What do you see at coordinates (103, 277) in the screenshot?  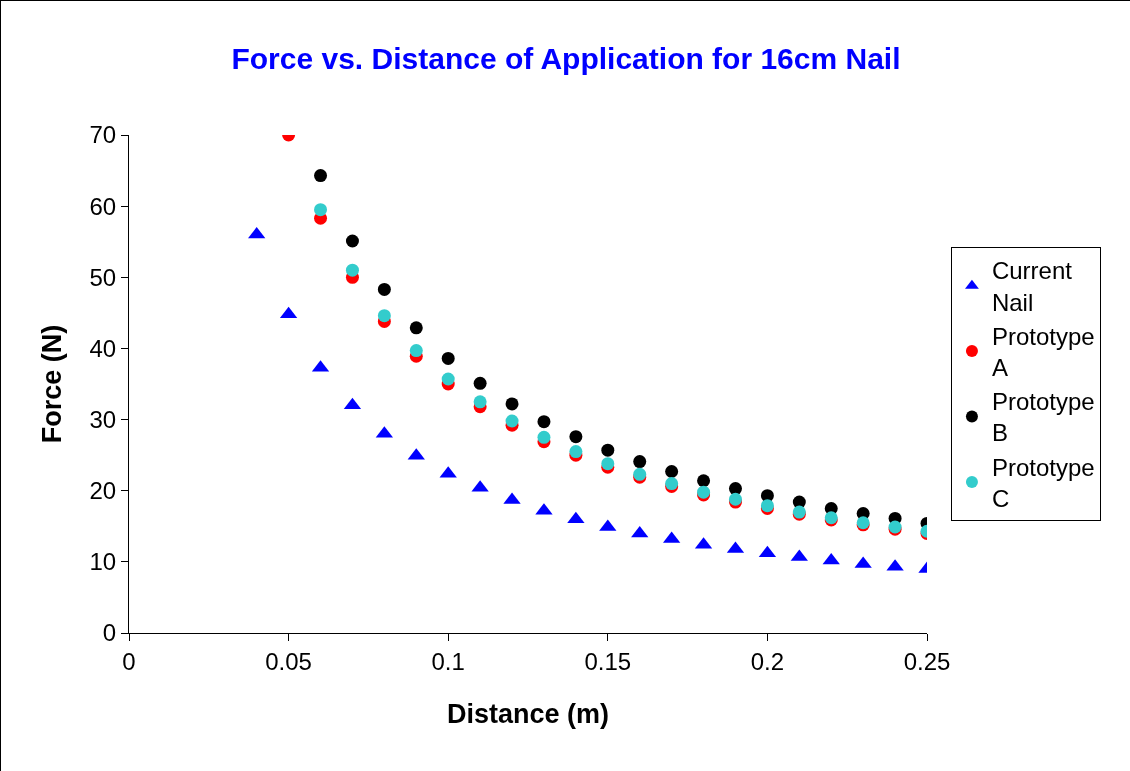 I see `y-tick-label: 50` at bounding box center [103, 277].